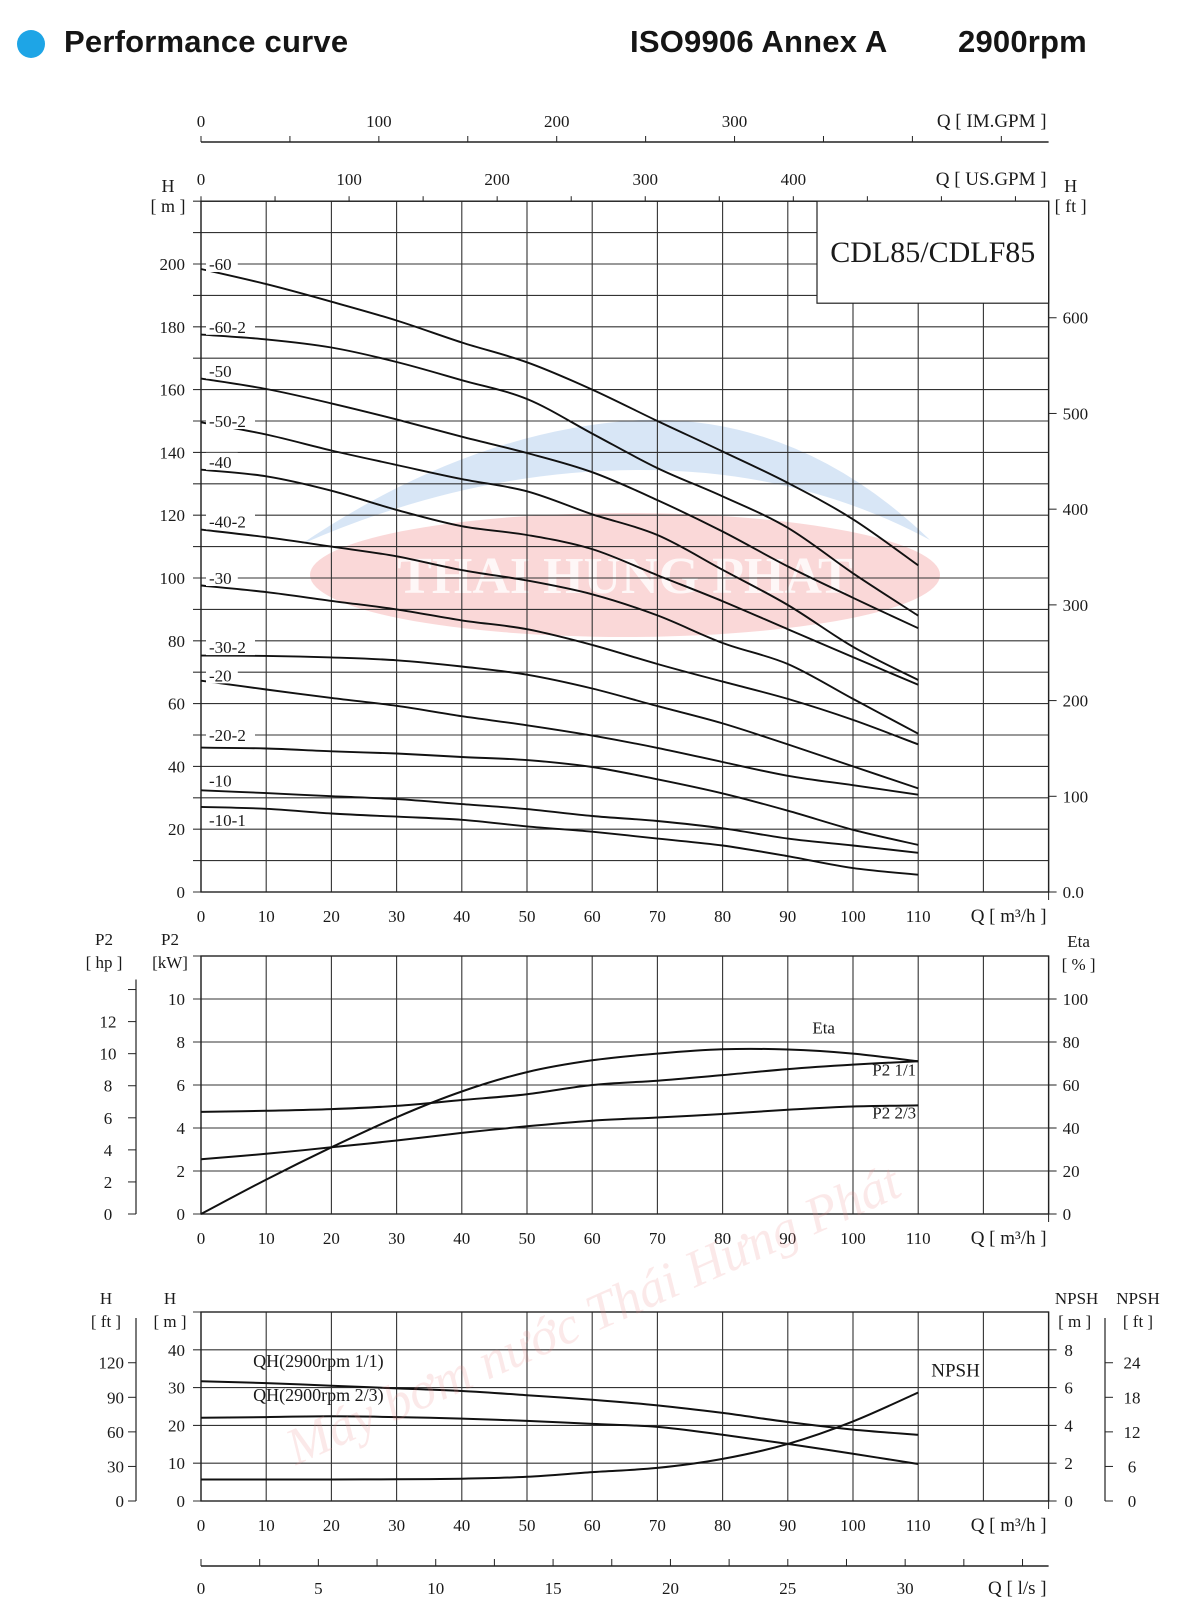 The width and height of the screenshot is (1200, 1622). What do you see at coordinates (1068, 1350) in the screenshot?
I see `npsh-m-tick-label: 8` at bounding box center [1068, 1350].